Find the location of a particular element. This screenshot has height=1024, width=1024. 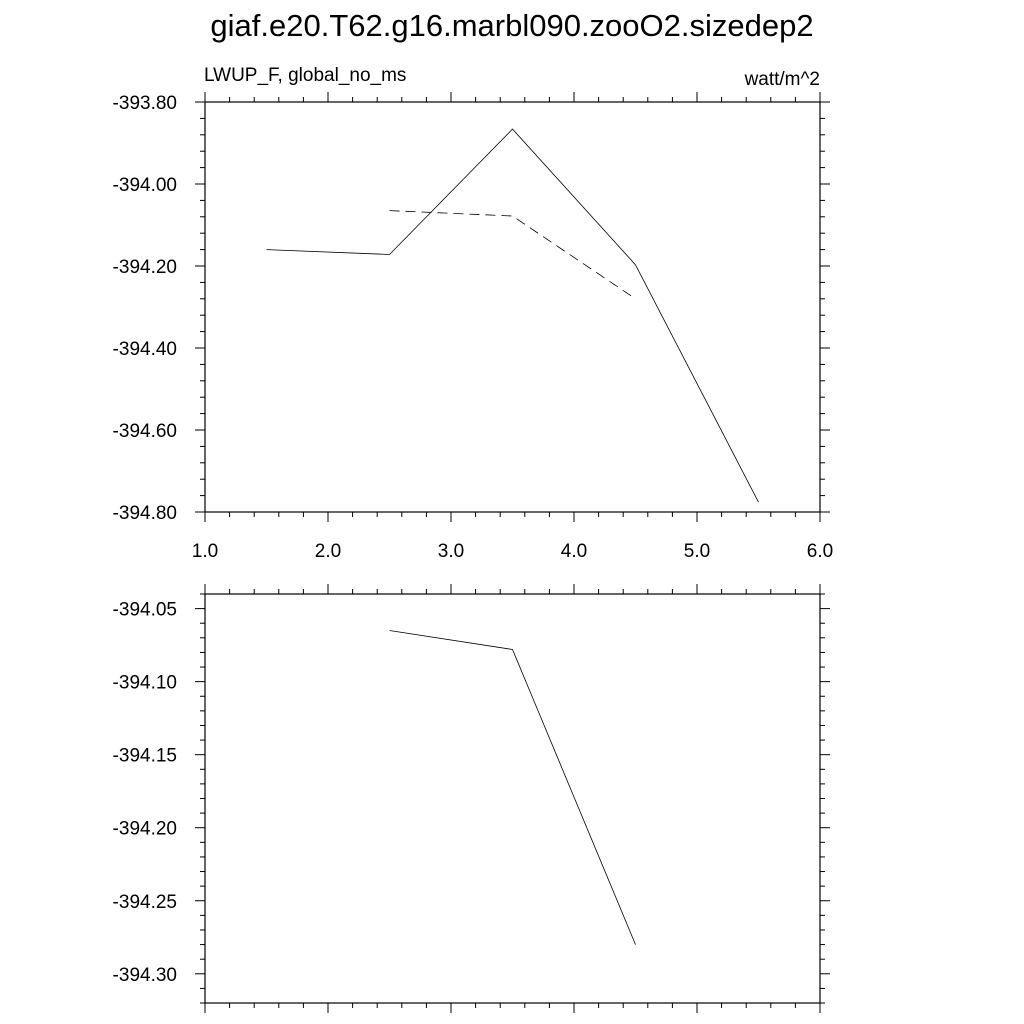

y-tick-label: -394.80 is located at coordinates (145, 513).